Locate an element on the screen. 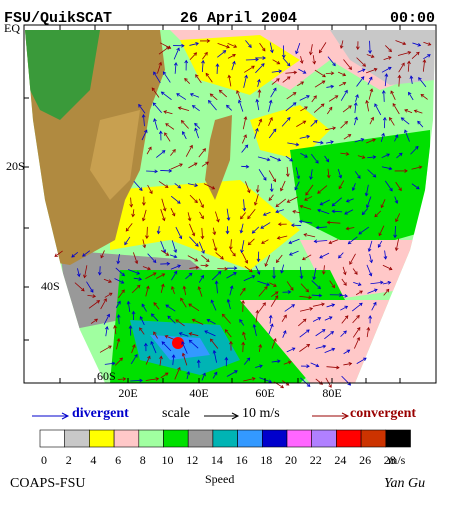 This screenshot has height=505, width=450. footer-right: Yan Gu is located at coordinates (404, 483).